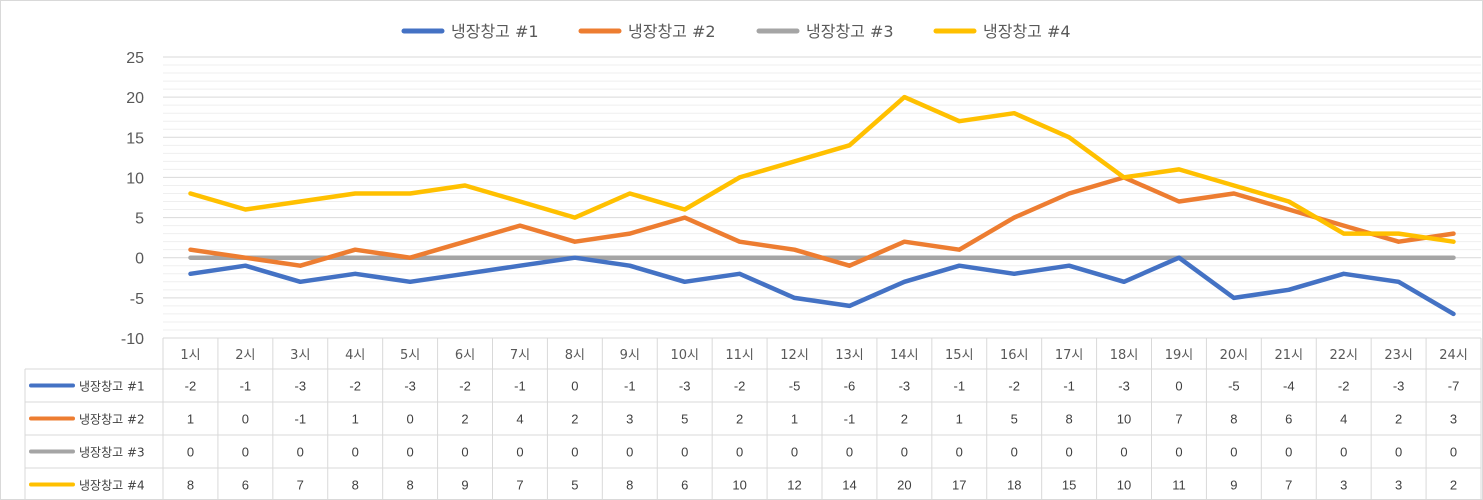 This screenshot has width=1483, height=500. Describe the element at coordinates (739, 485) in the screenshot. I see `table-cell-value: 10` at that location.